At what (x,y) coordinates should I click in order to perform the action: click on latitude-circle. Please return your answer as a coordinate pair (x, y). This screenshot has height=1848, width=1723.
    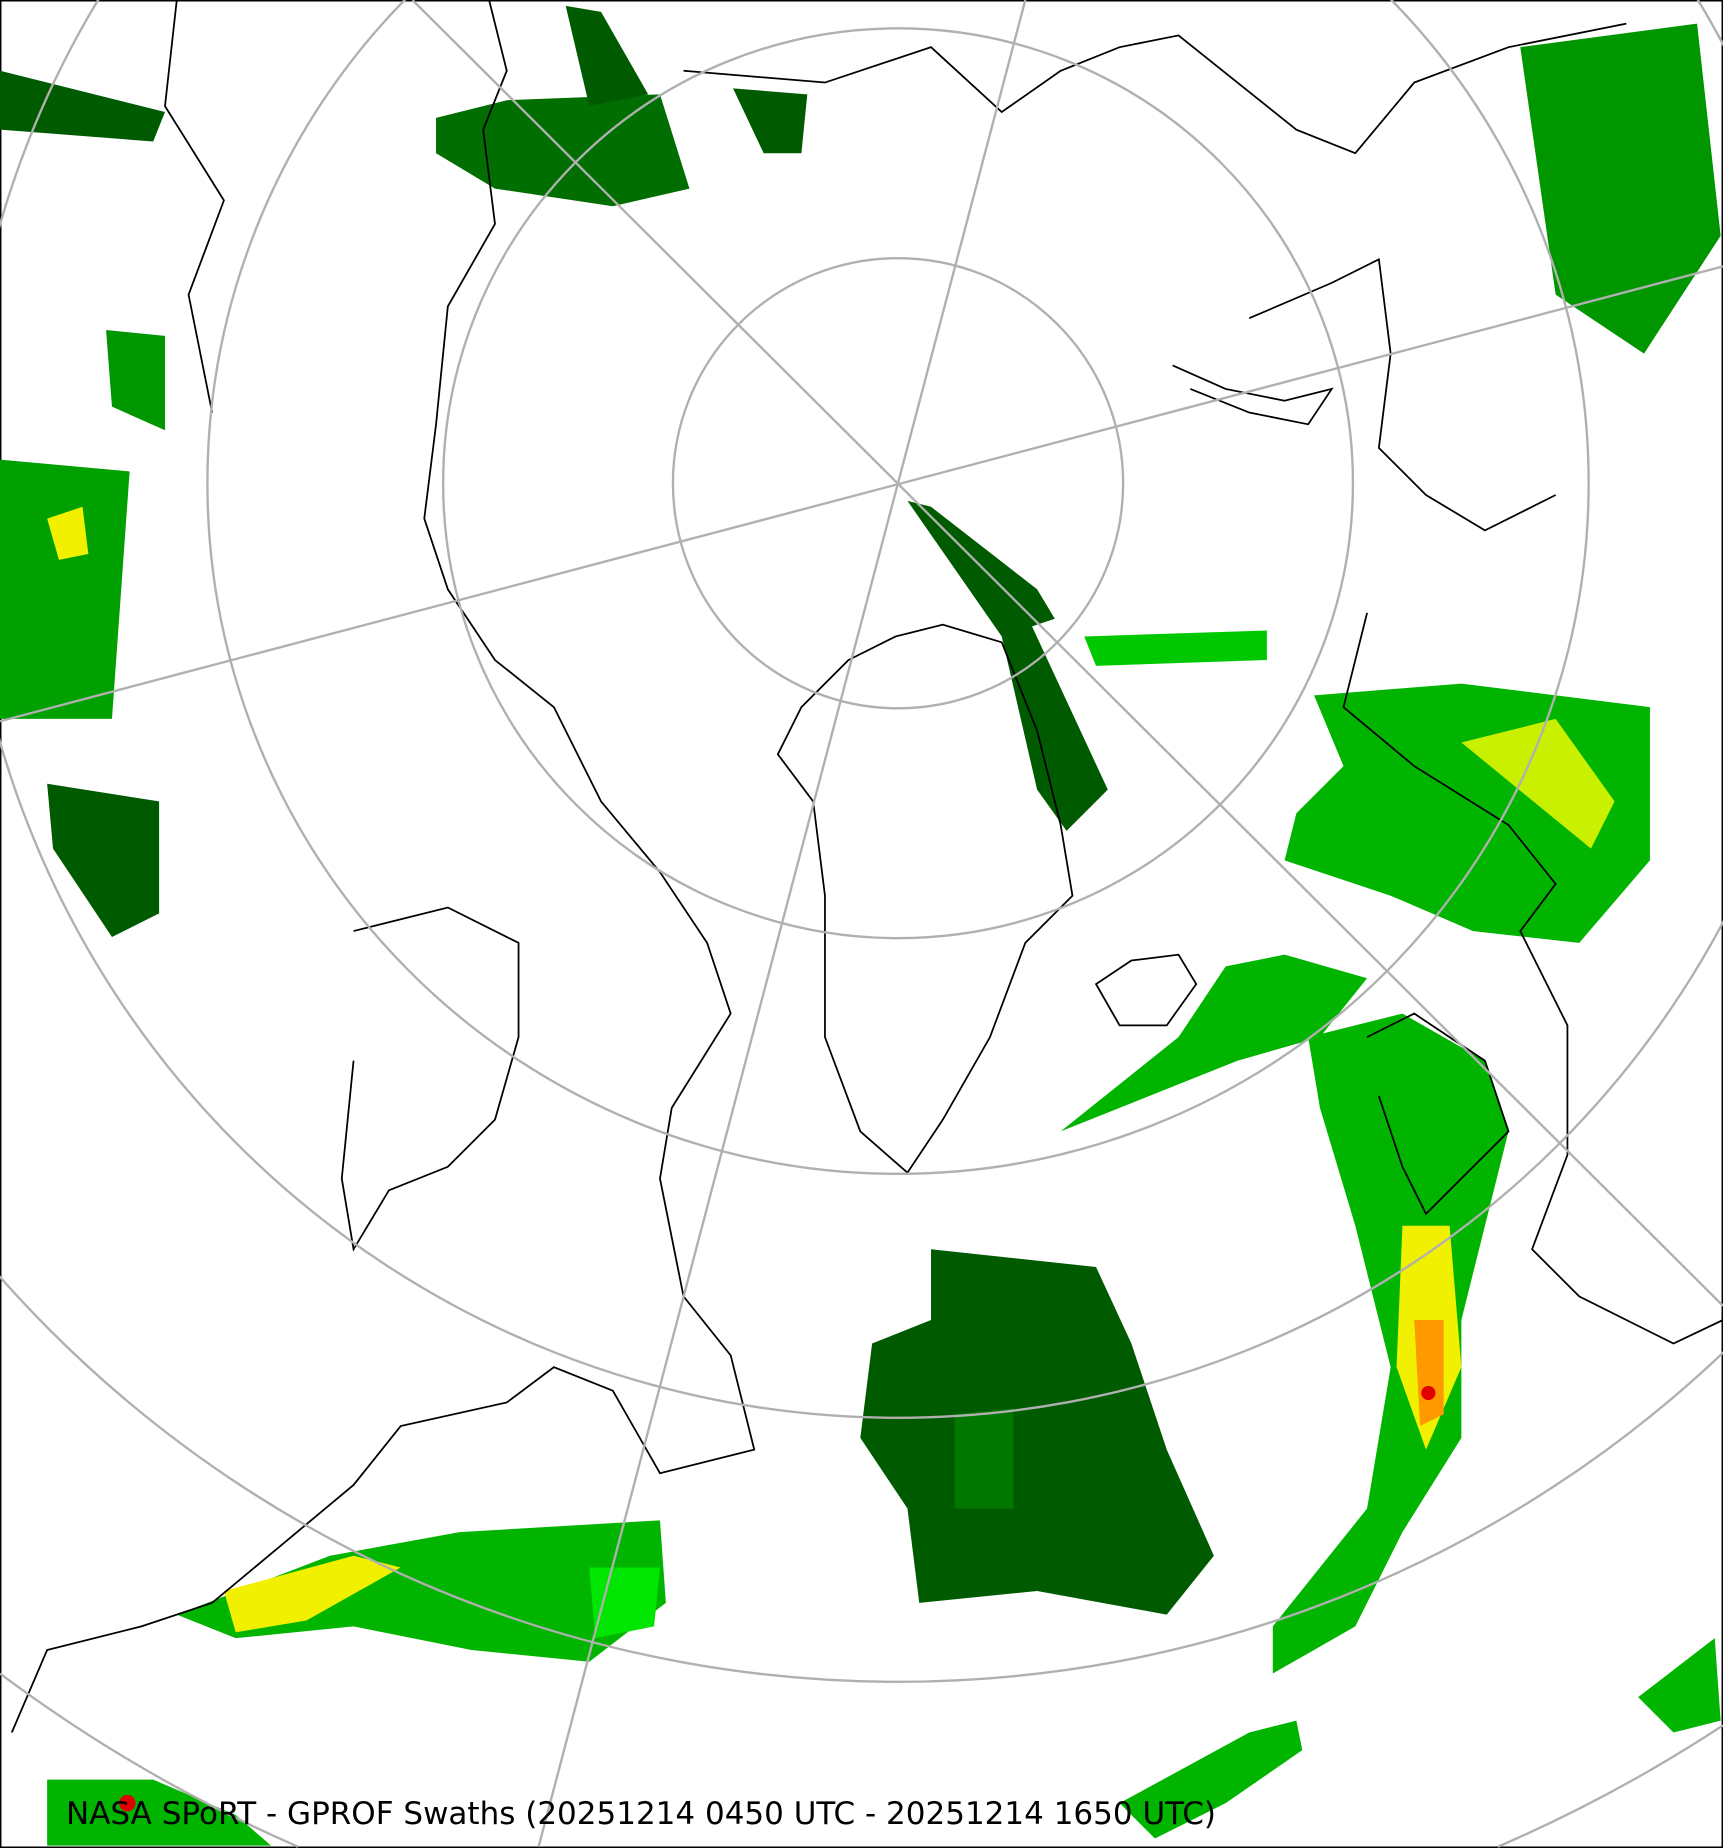
    Looking at the image, I should click on (898, 483).